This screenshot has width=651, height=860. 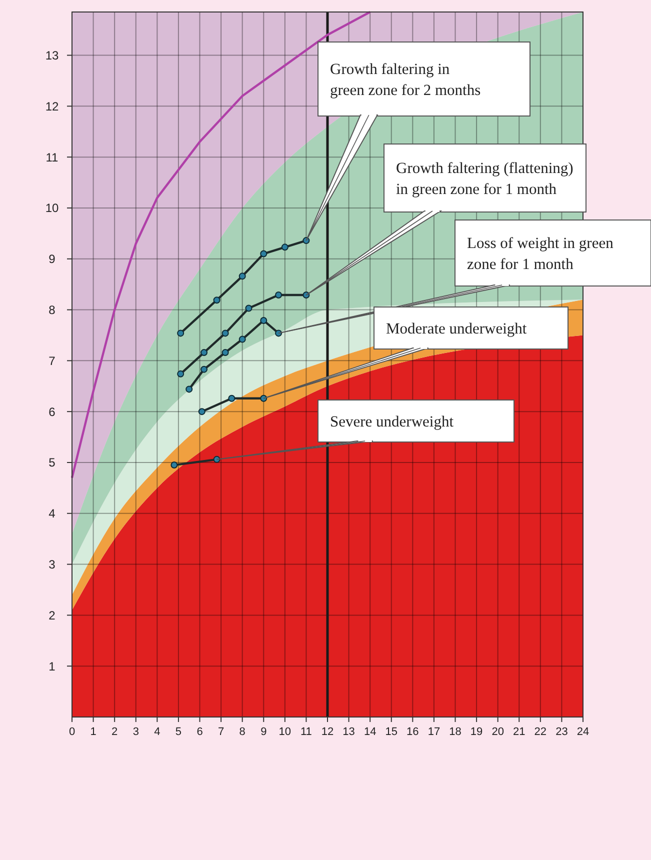 What do you see at coordinates (540, 732) in the screenshot?
I see `x-tick-label: 22` at bounding box center [540, 732].